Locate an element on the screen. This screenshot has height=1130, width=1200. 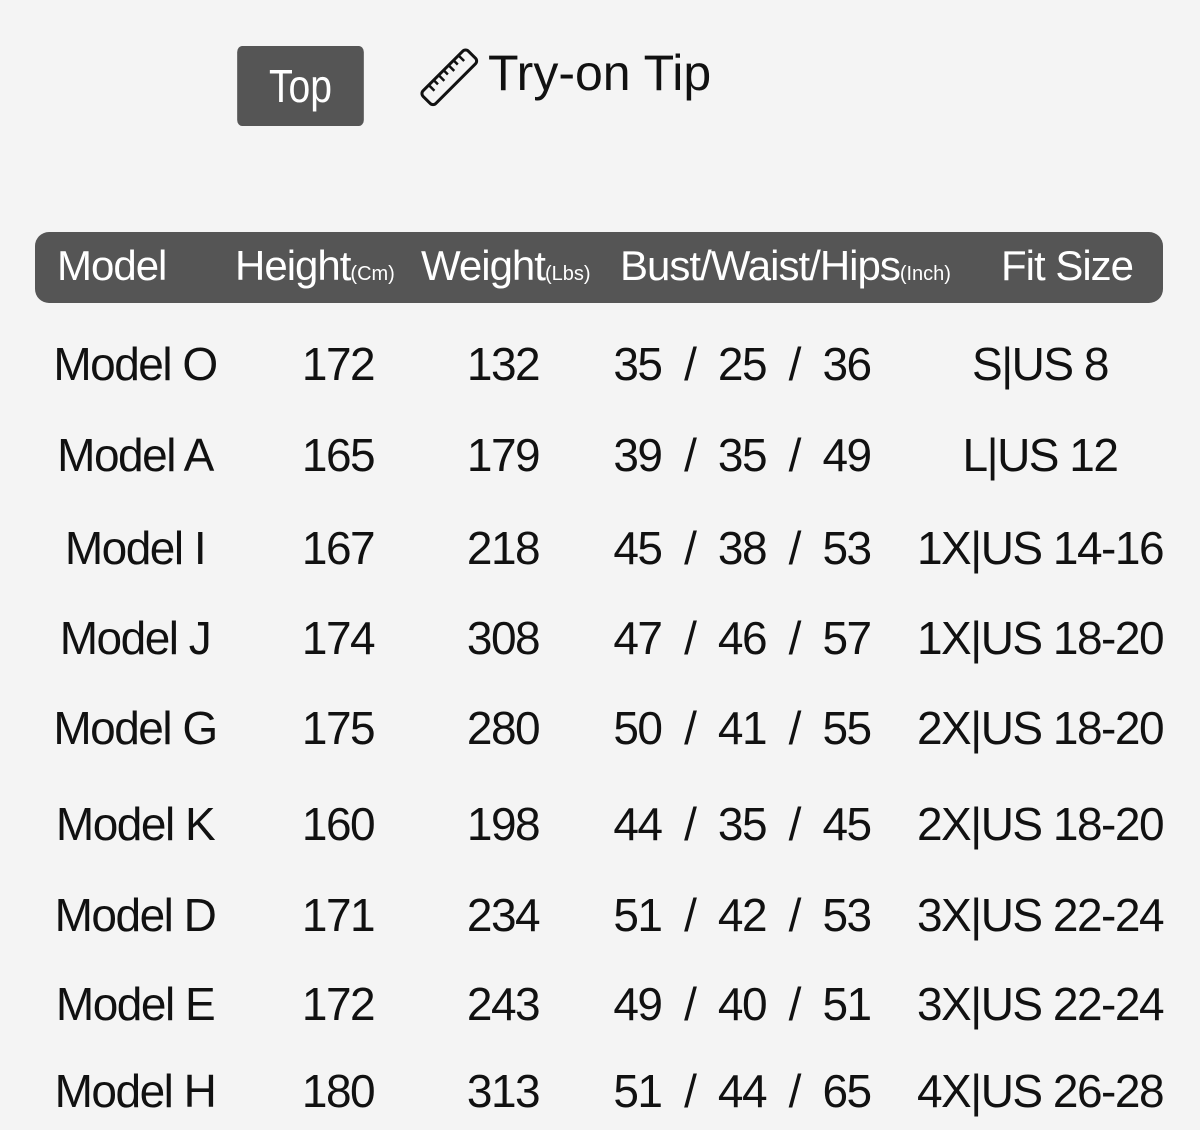
col-bwh: Bust/Waist/Hips(Inch) is located at coordinates (785, 266).